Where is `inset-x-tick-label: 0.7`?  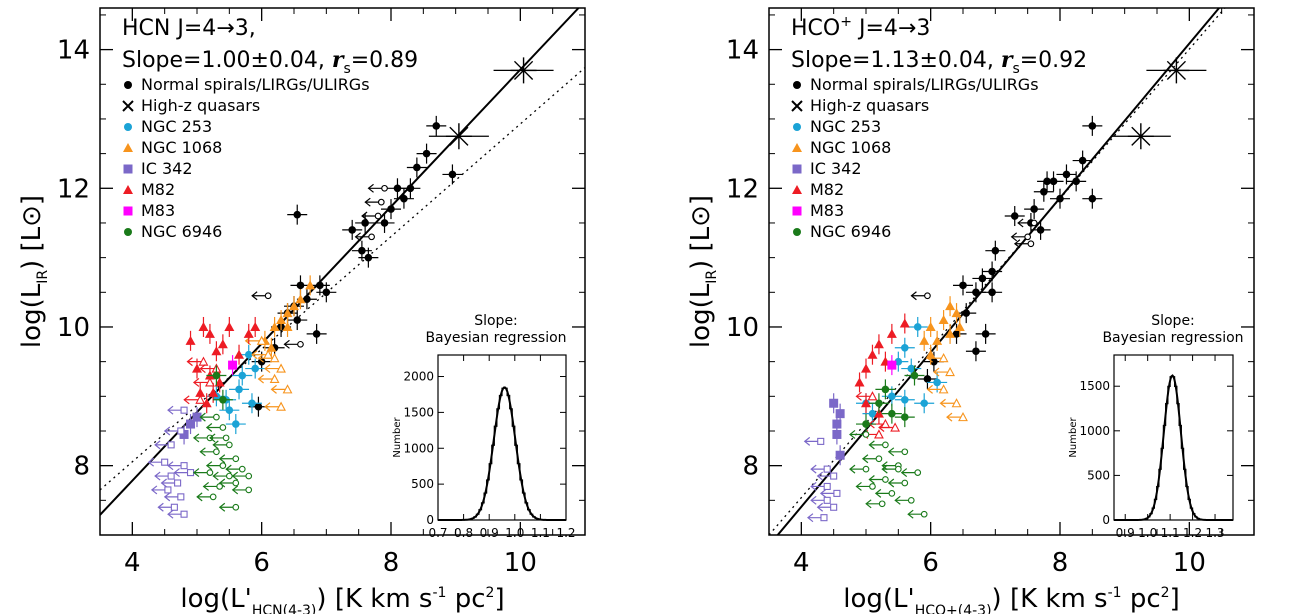 inset-x-tick-label: 0.7 is located at coordinates (437, 533).